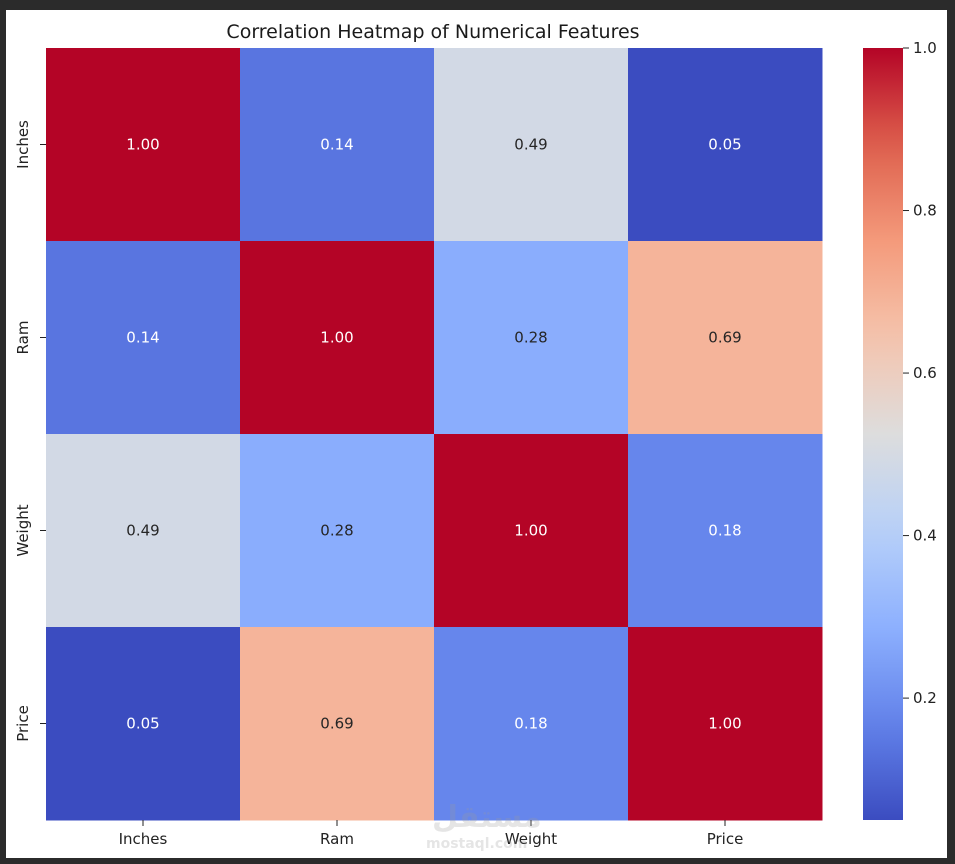  What do you see at coordinates (23, 723) in the screenshot?
I see `y-tick-label: Price` at bounding box center [23, 723].